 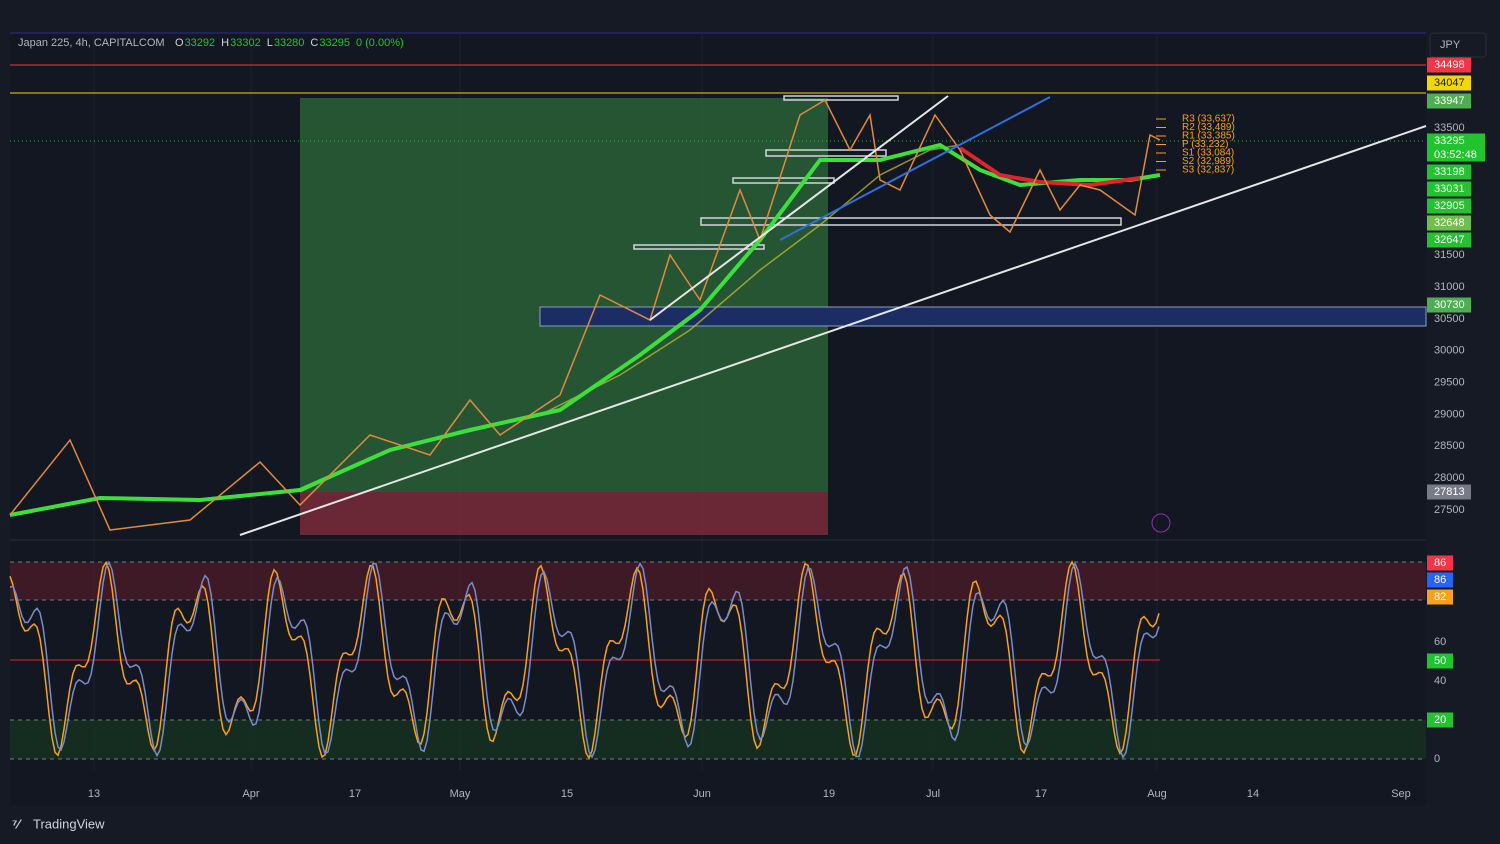 I want to click on trendline, so click(x=799, y=208).